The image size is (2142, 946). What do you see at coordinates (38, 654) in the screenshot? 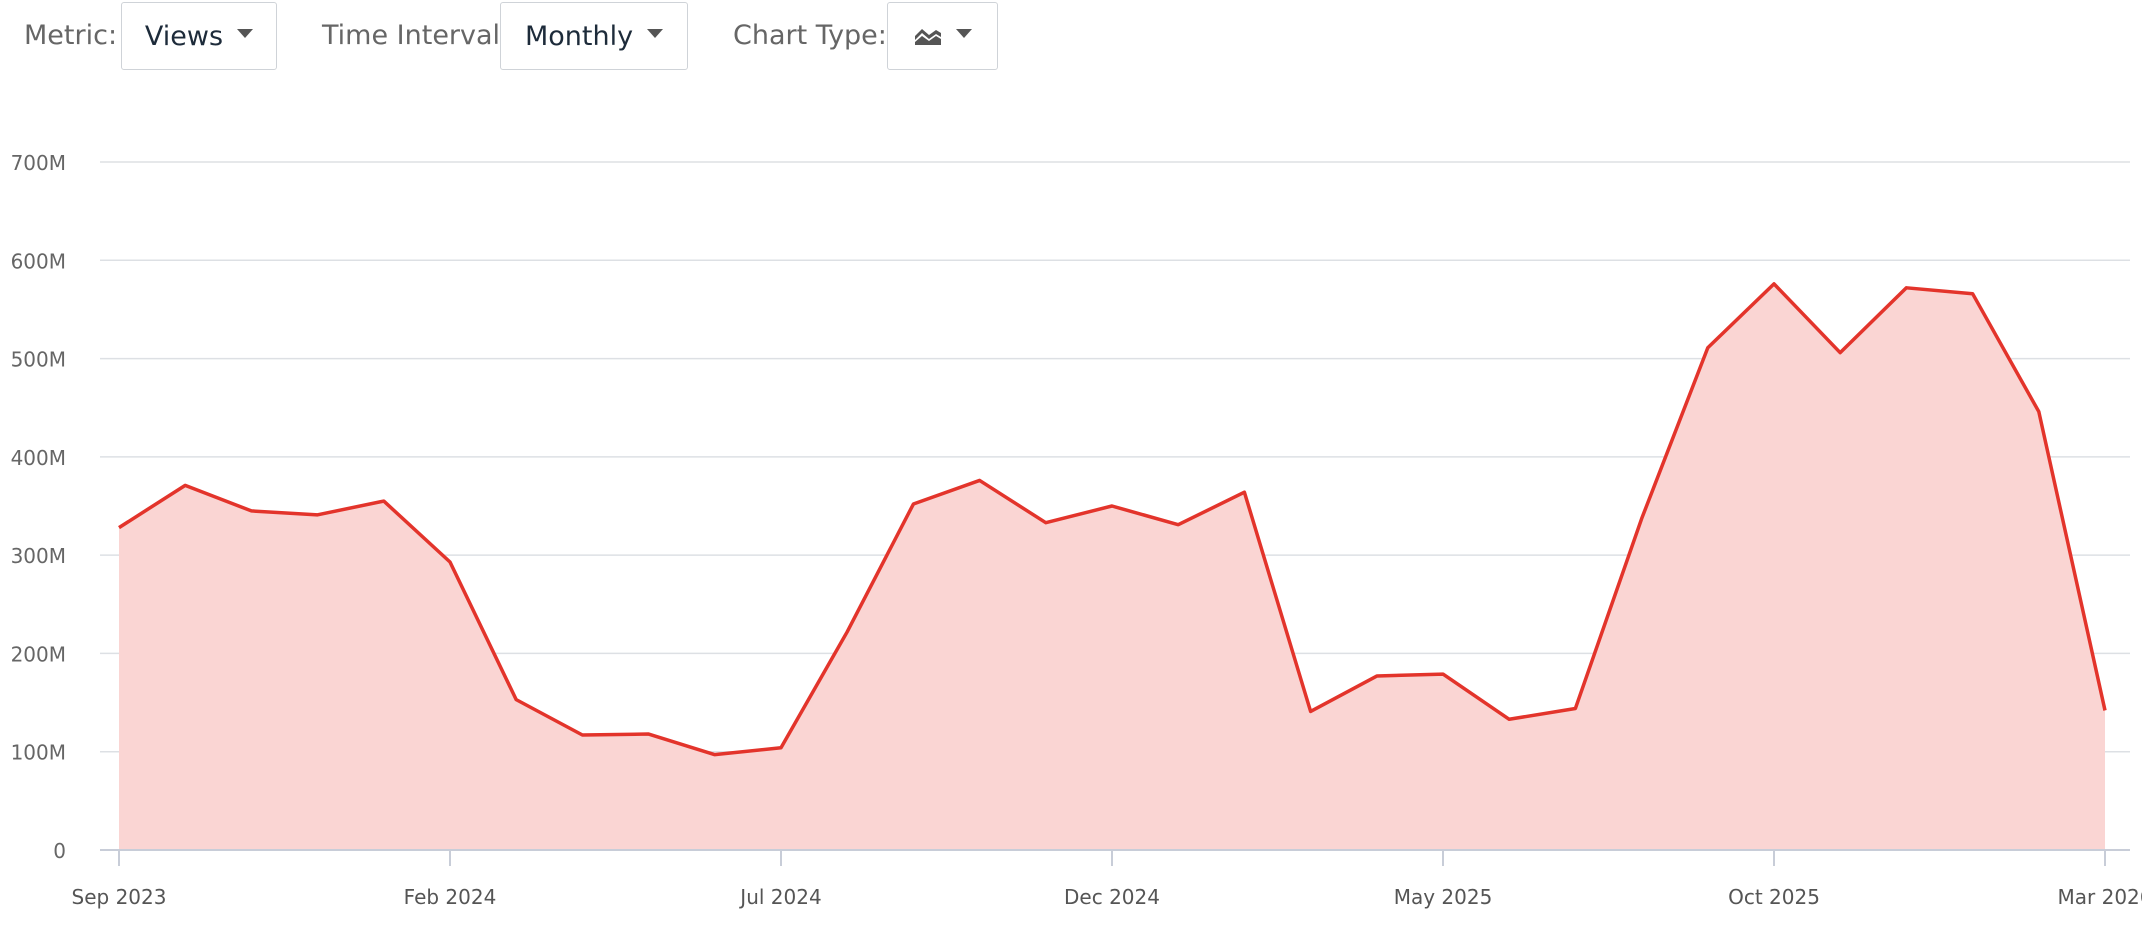
I see `y-tick-label: 200M` at bounding box center [38, 654].